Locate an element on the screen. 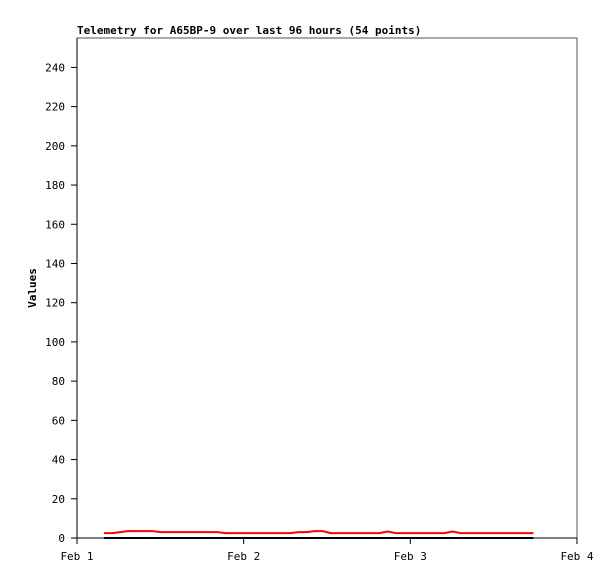 The height and width of the screenshot is (579, 615). y-tick-label: 20 is located at coordinates (58, 499).